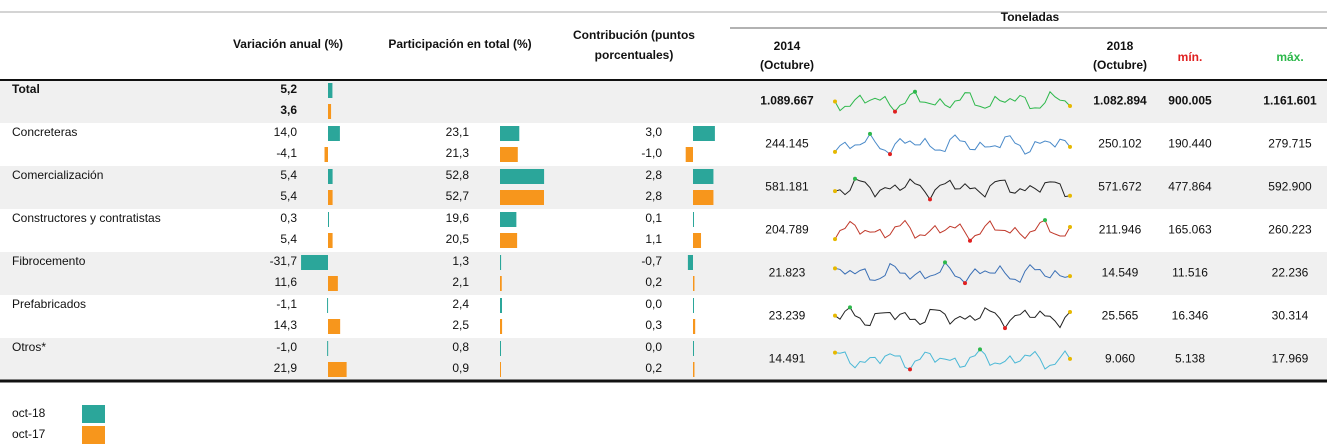 Image resolution: width=1327 pixels, height=444 pixels. Describe the element at coordinates (1120, 273) in the screenshot. I see `tonnage: 14.549` at that location.